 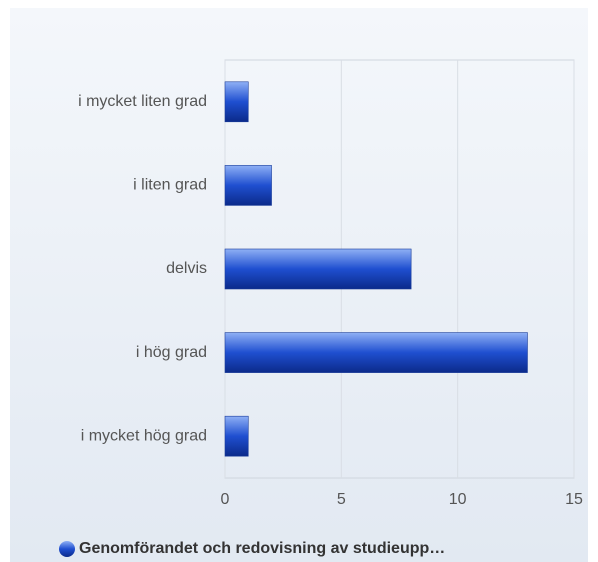 I want to click on y-tick-label: i mycket hög grad, so click(x=144, y=435).